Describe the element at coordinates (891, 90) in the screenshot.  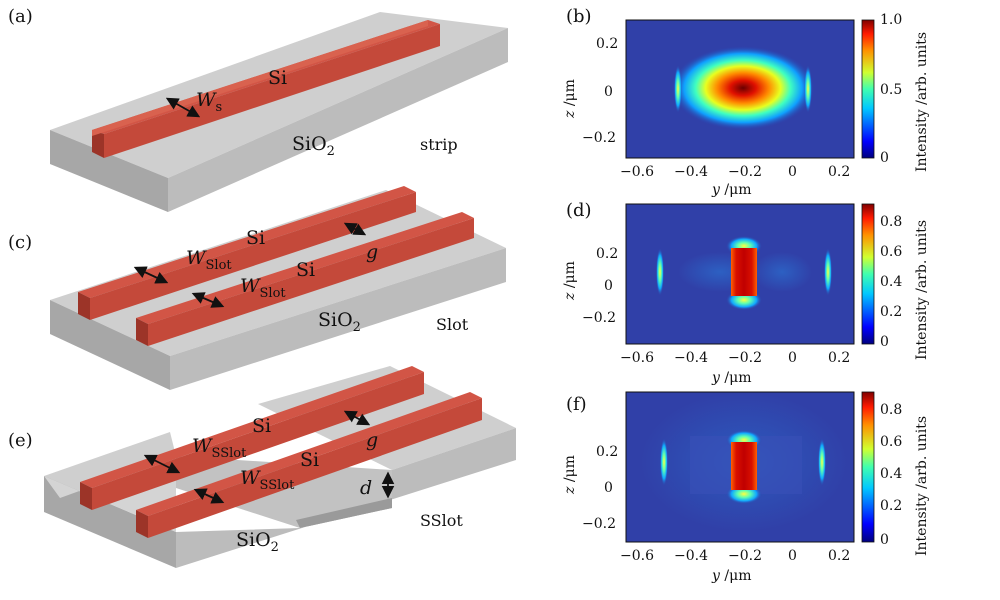
I see `colorbar-tick: 0.5` at that location.